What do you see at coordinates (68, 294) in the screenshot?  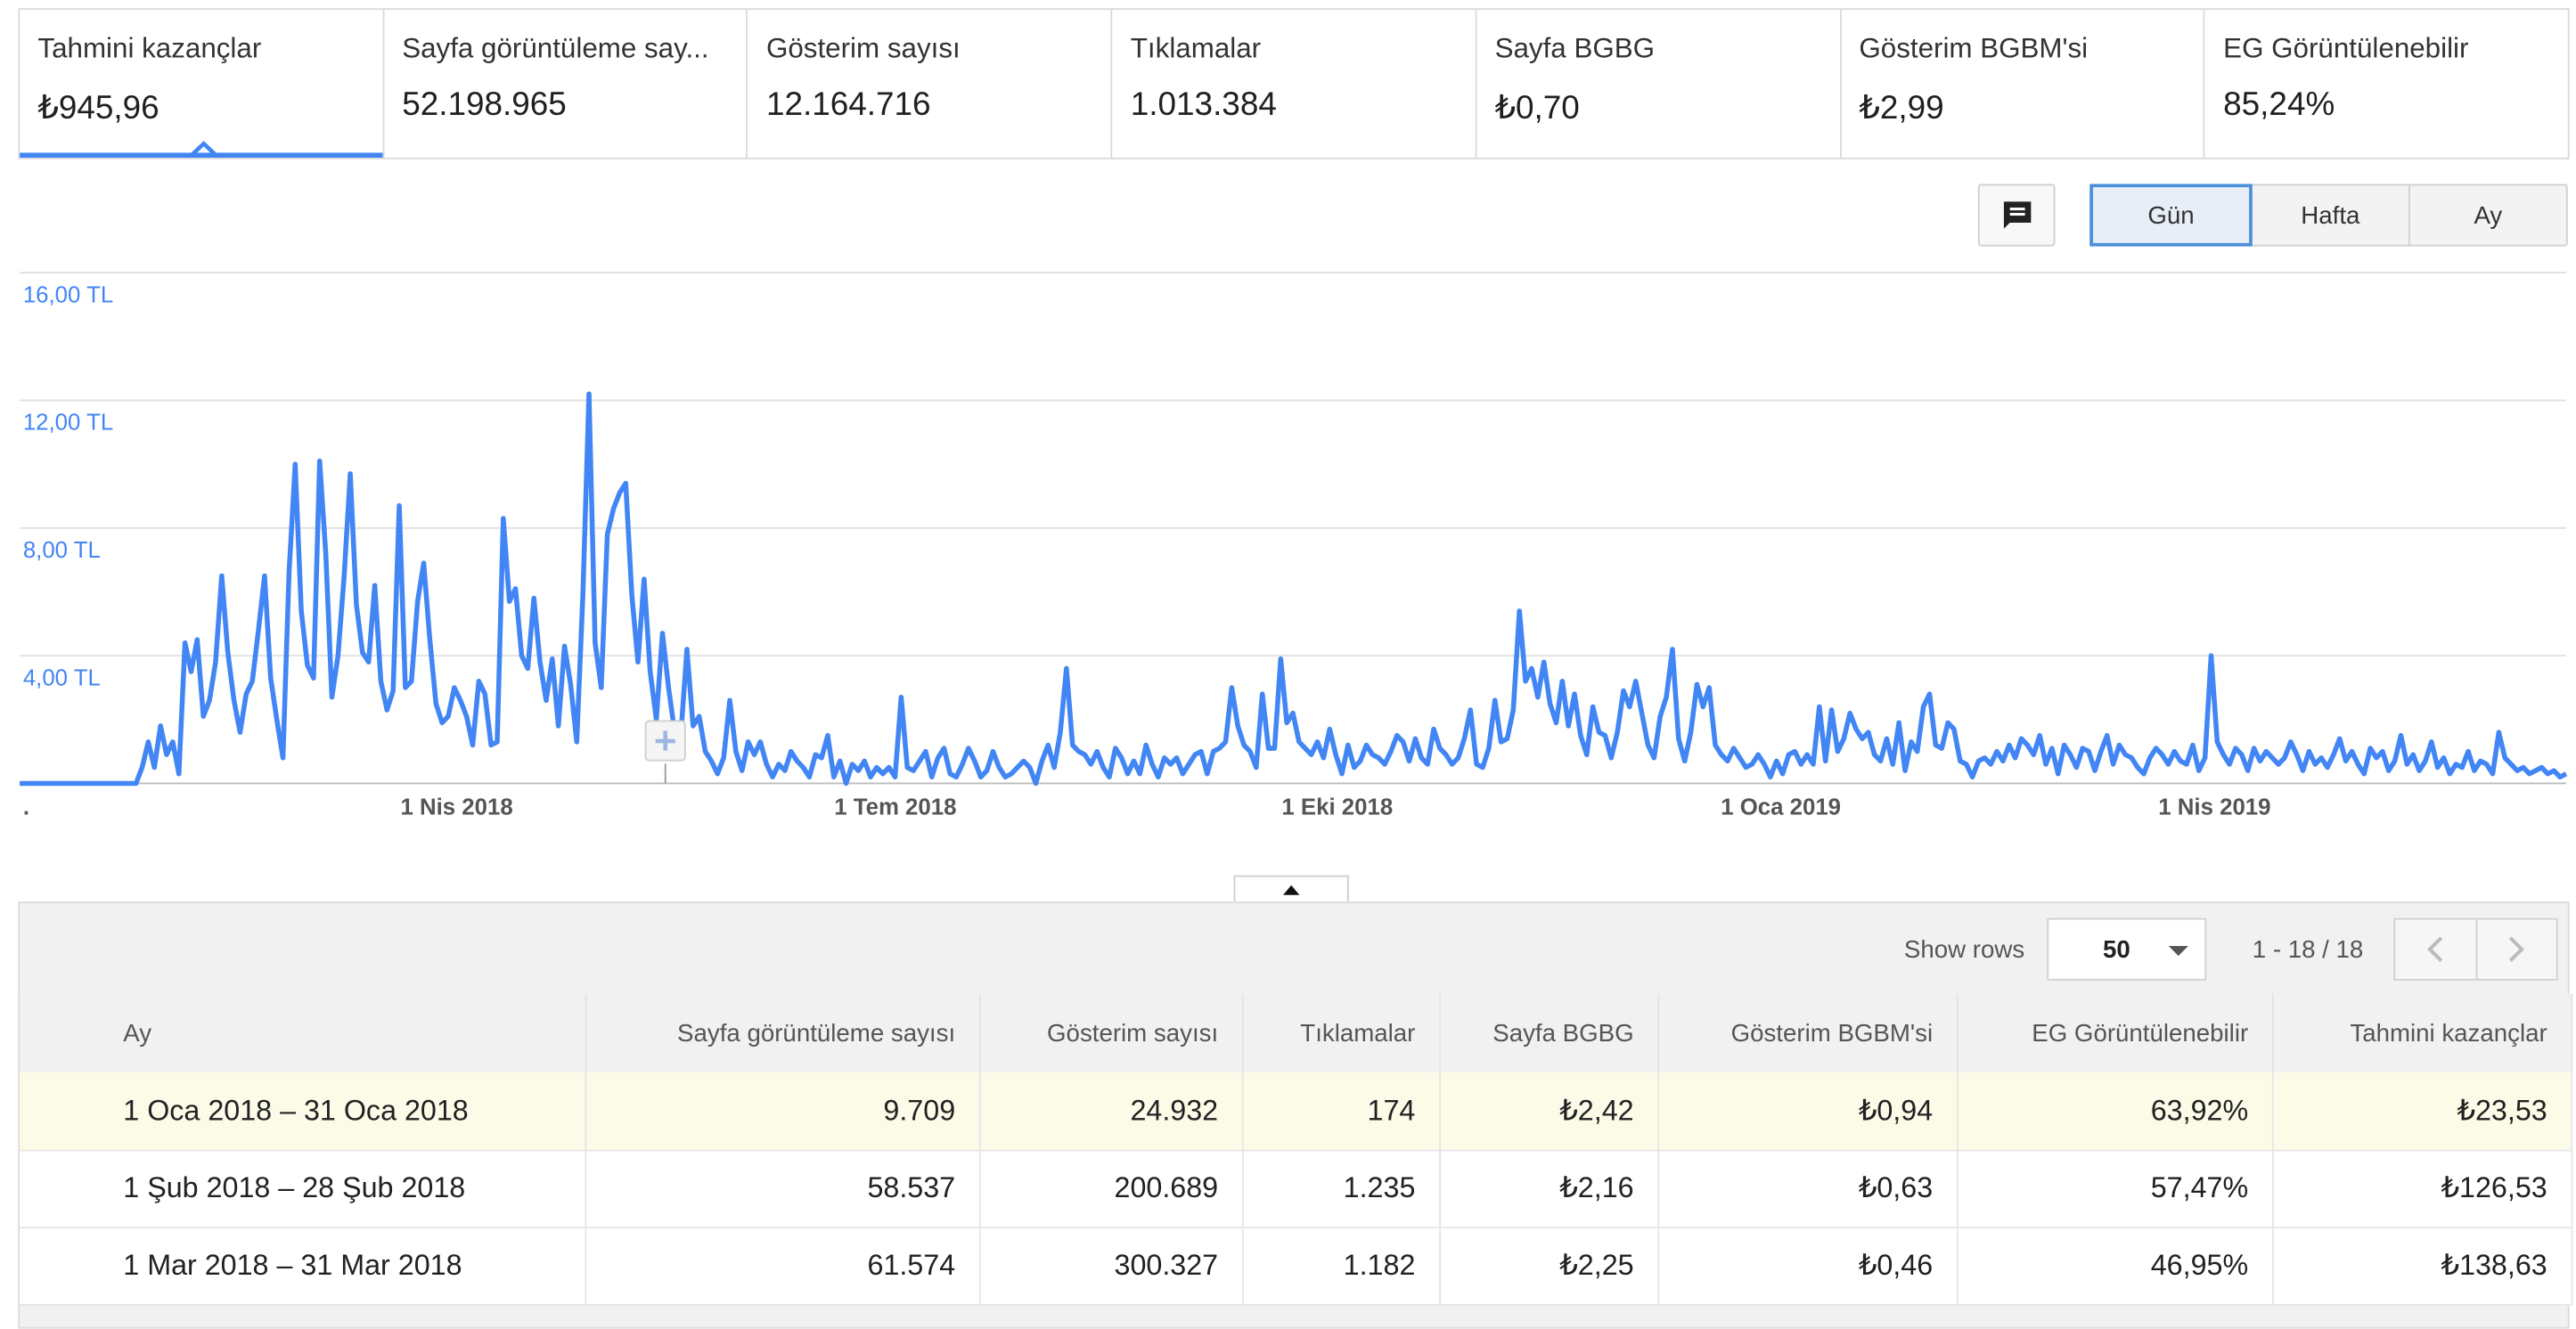 I see `y-tick-label: 16,00 TL` at bounding box center [68, 294].